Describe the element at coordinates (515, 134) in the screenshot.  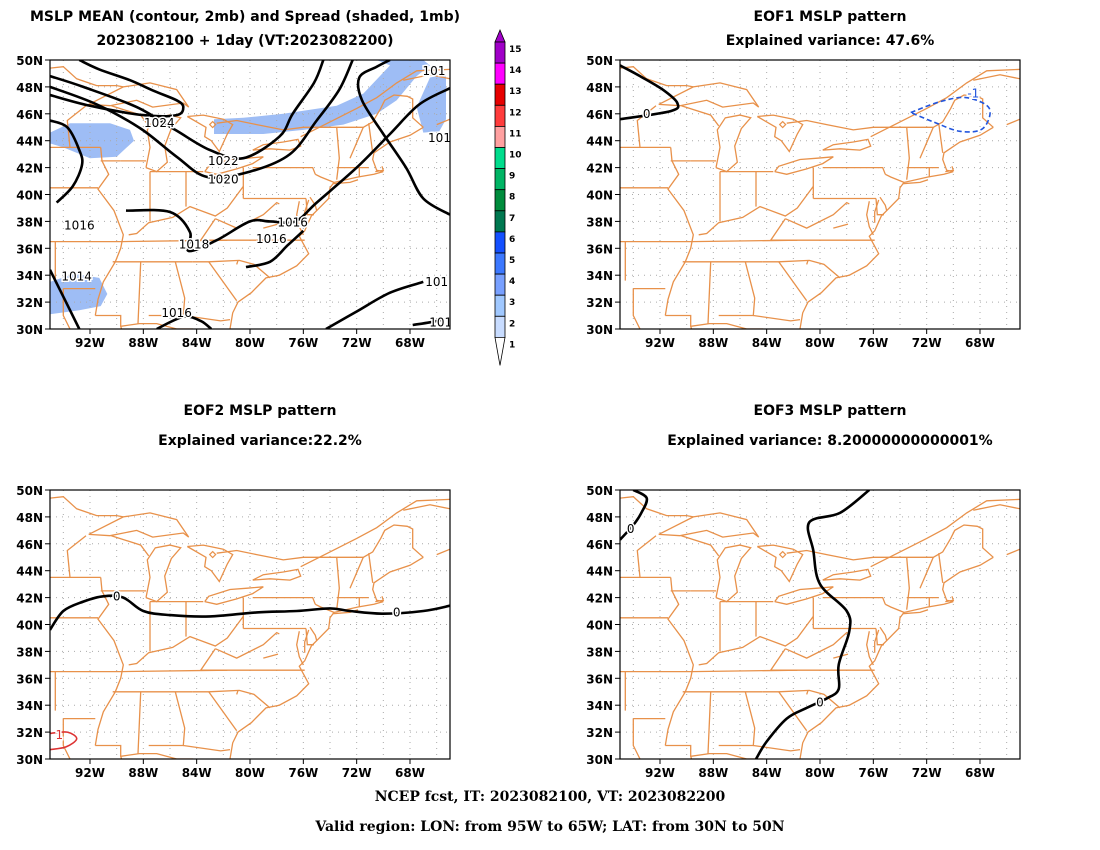
I see `colorbar-label: 11` at that location.